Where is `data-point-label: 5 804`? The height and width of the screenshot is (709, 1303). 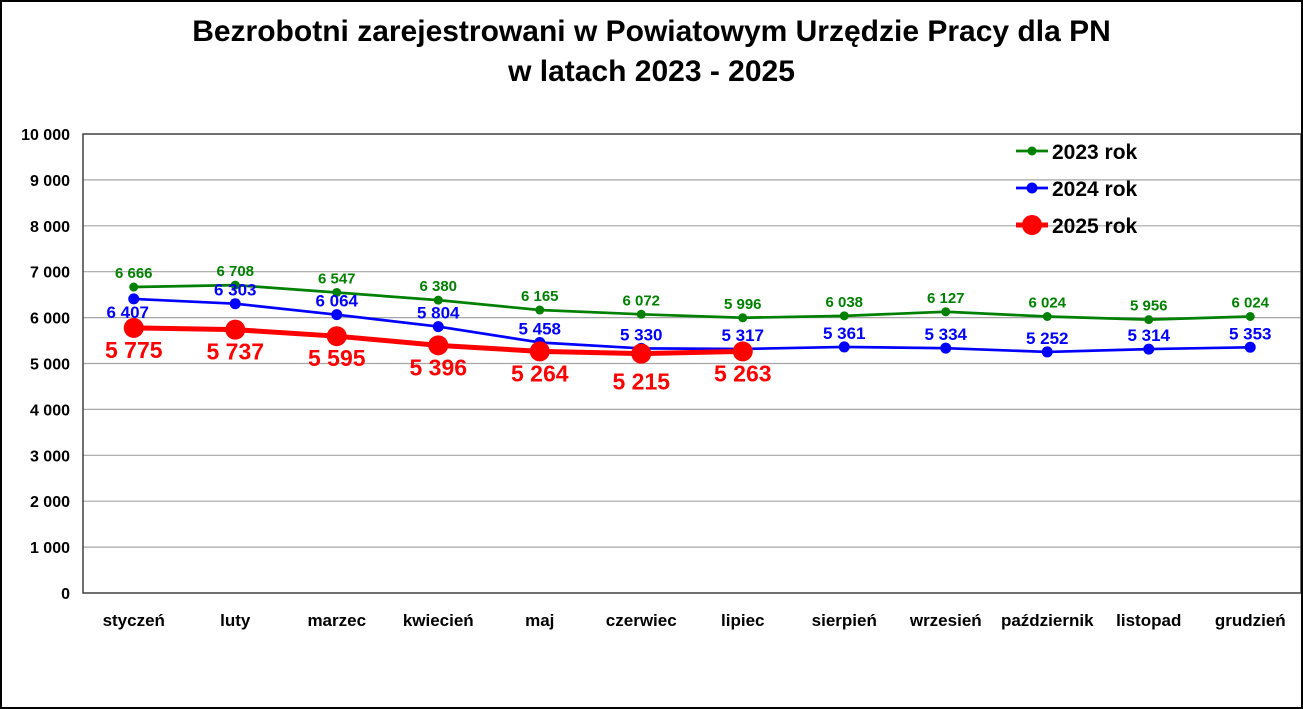 data-point-label: 5 804 is located at coordinates (438, 313).